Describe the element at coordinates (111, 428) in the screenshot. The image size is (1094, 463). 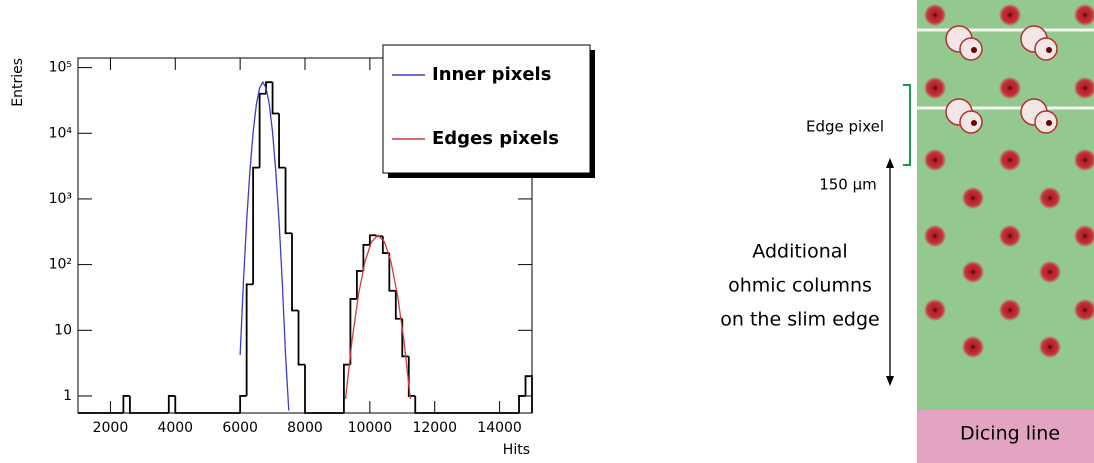
I see `x-tick-label: 2000` at that location.